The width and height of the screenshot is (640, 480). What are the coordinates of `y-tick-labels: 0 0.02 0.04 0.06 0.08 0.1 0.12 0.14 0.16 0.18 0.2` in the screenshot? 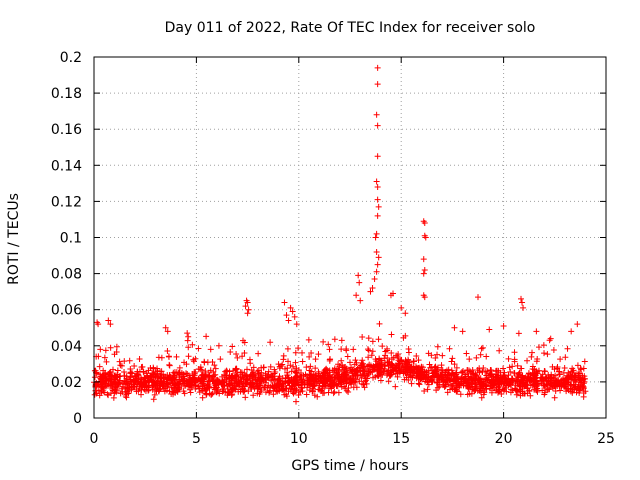 It's located at (66, 238).